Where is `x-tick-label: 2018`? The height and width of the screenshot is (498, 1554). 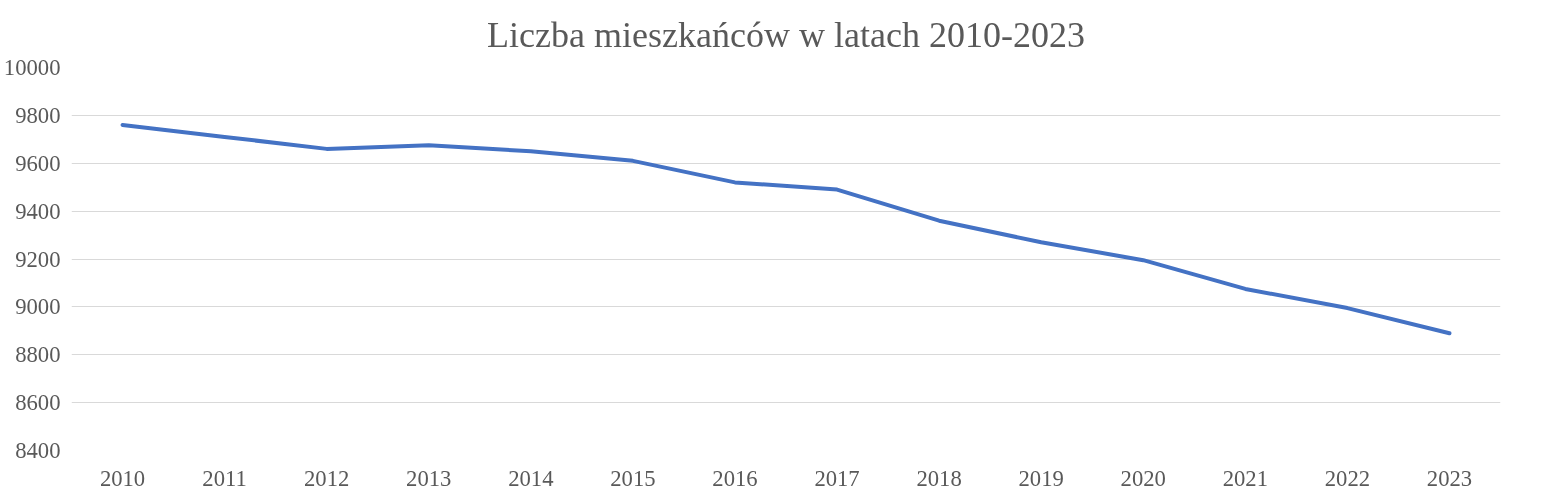 x-tick-label: 2018 is located at coordinates (939, 478).